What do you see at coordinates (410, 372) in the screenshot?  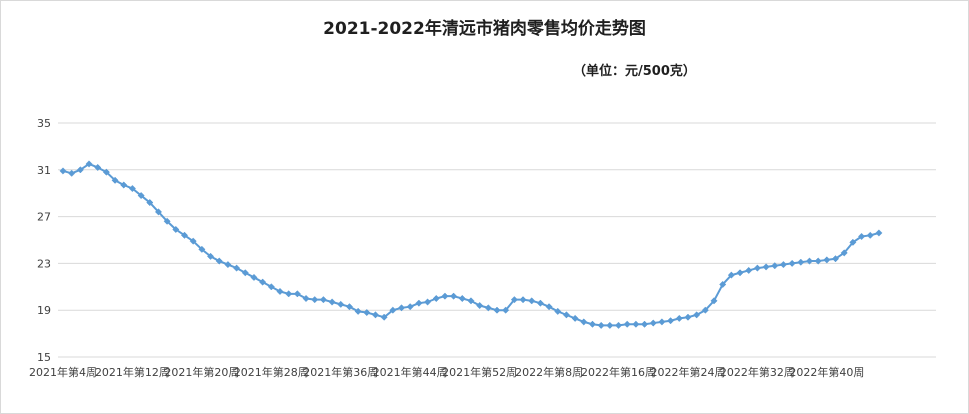 I see `x-tick-label: 2021年第44周` at bounding box center [410, 372].